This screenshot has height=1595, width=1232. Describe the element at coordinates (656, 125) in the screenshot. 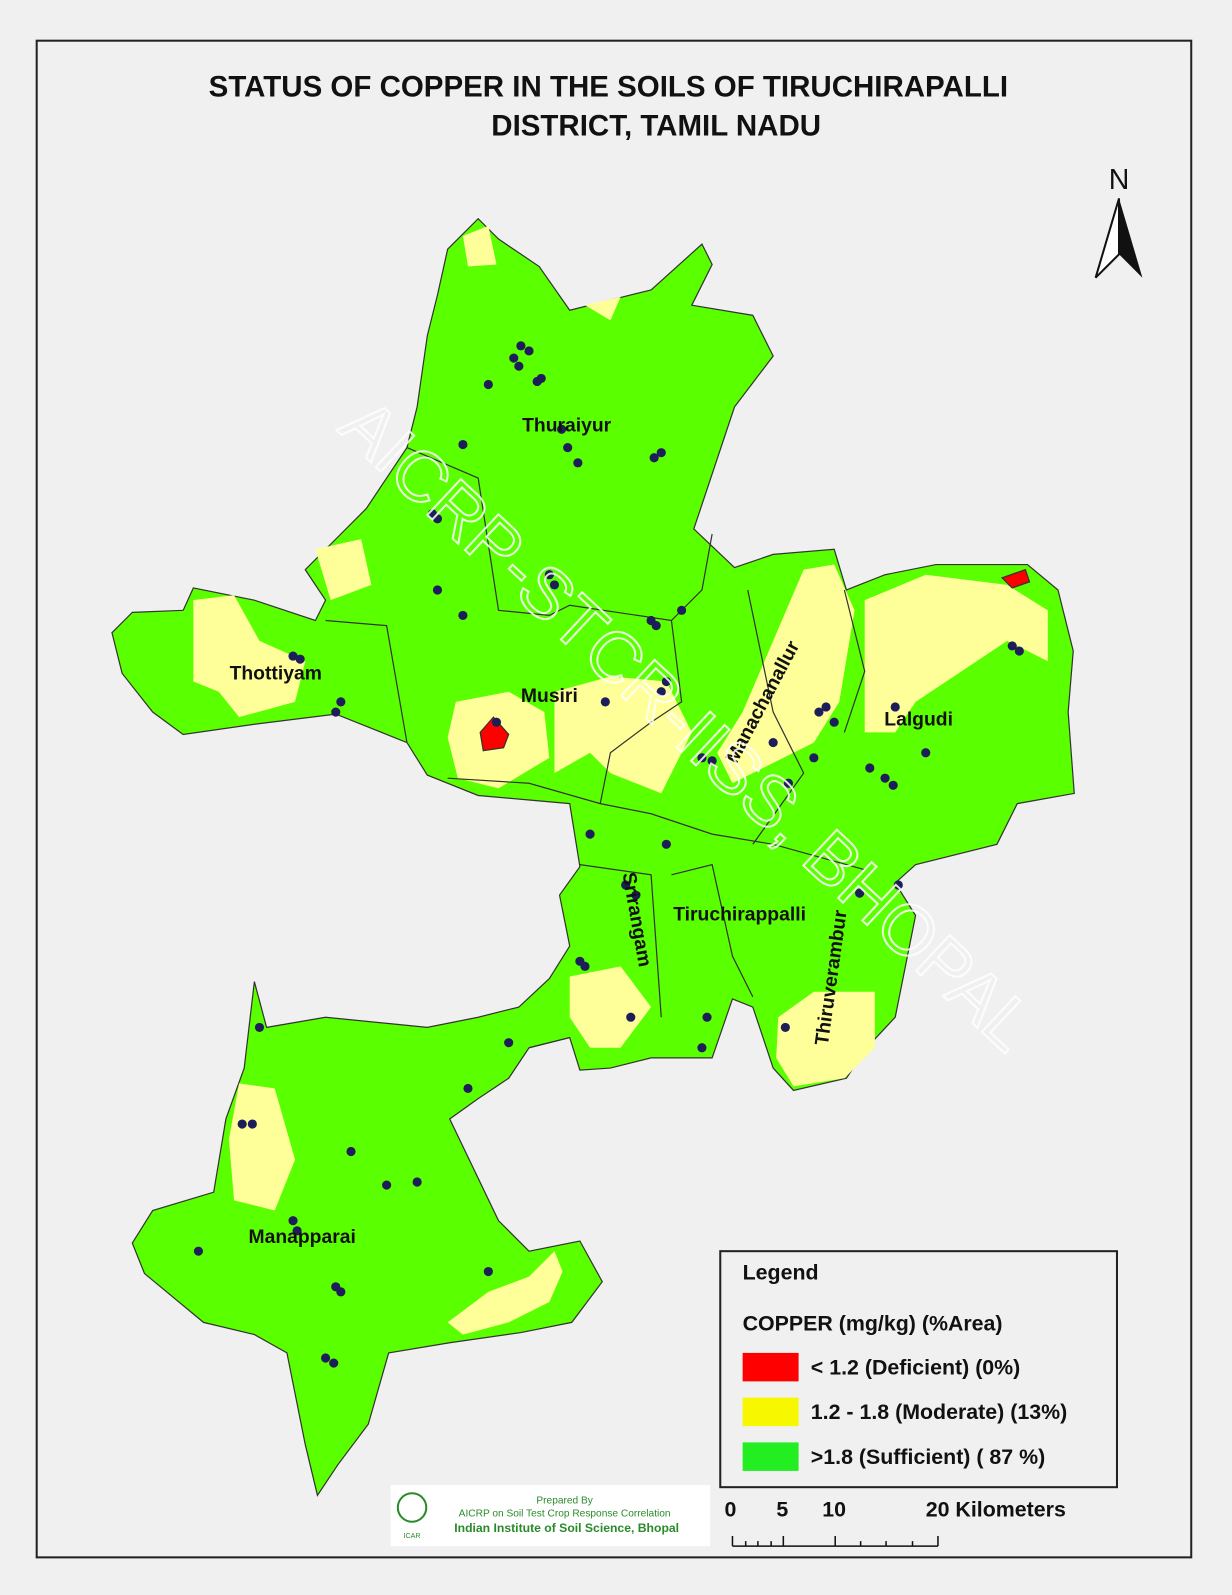

I see `title-line-2: DISTRICT, TAMIL NADU` at that location.